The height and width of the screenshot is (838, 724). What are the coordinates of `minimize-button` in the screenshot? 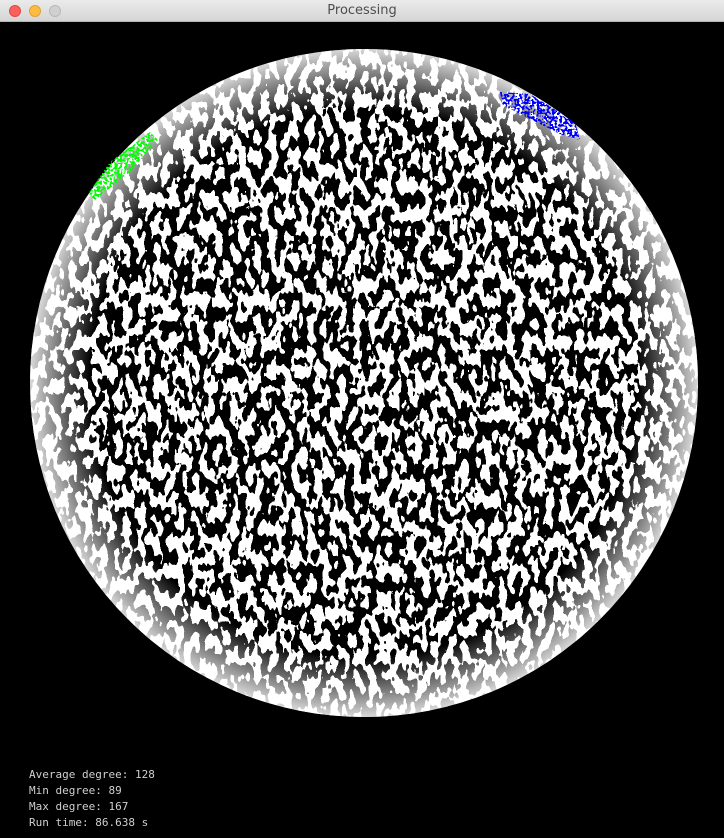 It's located at (35, 11).